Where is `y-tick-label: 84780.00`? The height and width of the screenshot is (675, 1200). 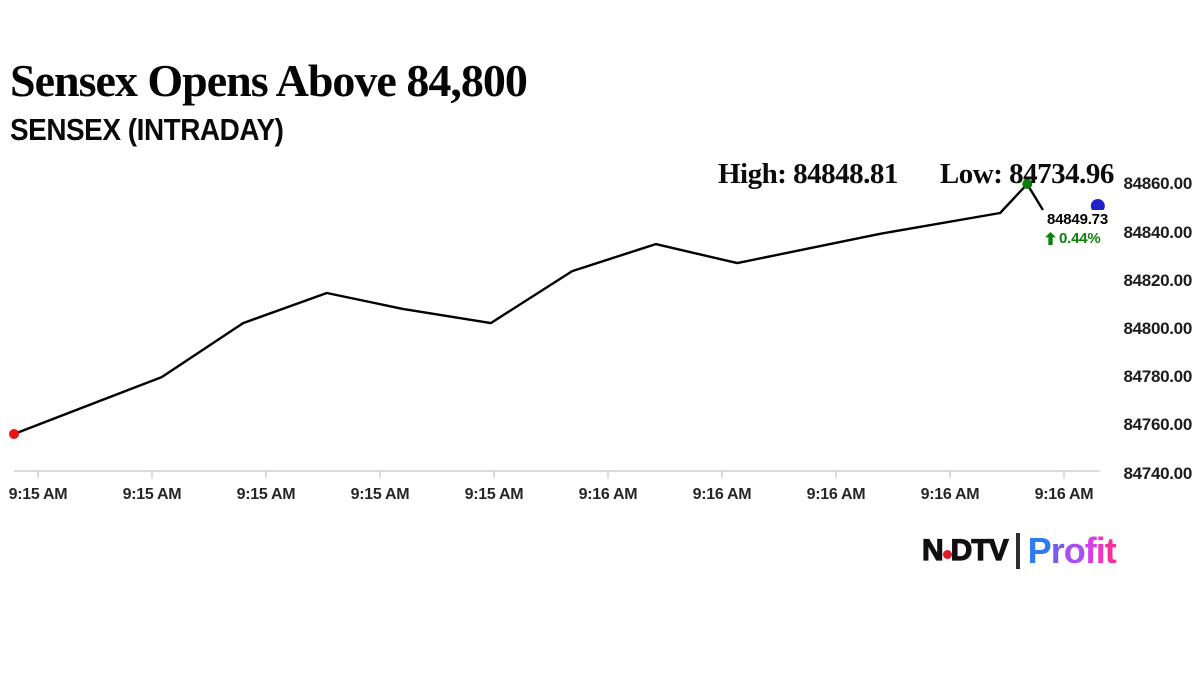
y-tick-label: 84780.00 is located at coordinates (1157, 376).